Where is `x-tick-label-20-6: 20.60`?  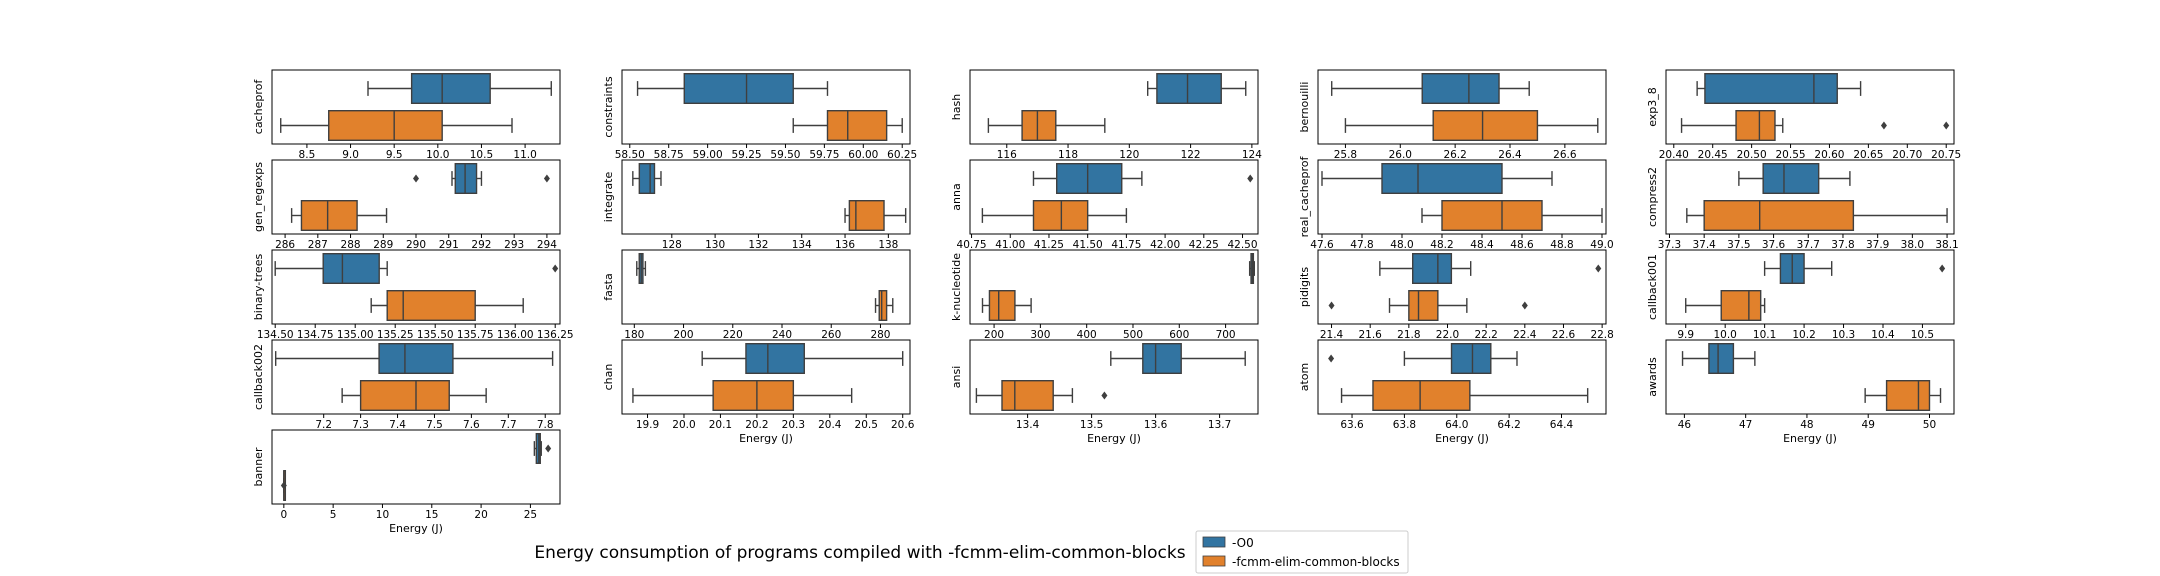 x-tick-label-20-6: 20.60 is located at coordinates (1829, 155).